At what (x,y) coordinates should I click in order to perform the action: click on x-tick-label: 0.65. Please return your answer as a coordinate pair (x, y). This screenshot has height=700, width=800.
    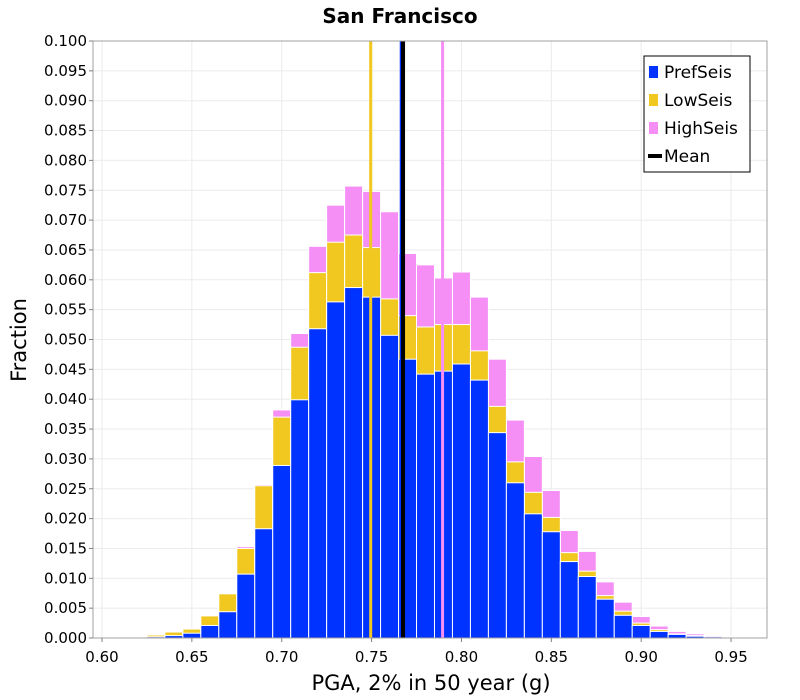
    Looking at the image, I should click on (191, 657).